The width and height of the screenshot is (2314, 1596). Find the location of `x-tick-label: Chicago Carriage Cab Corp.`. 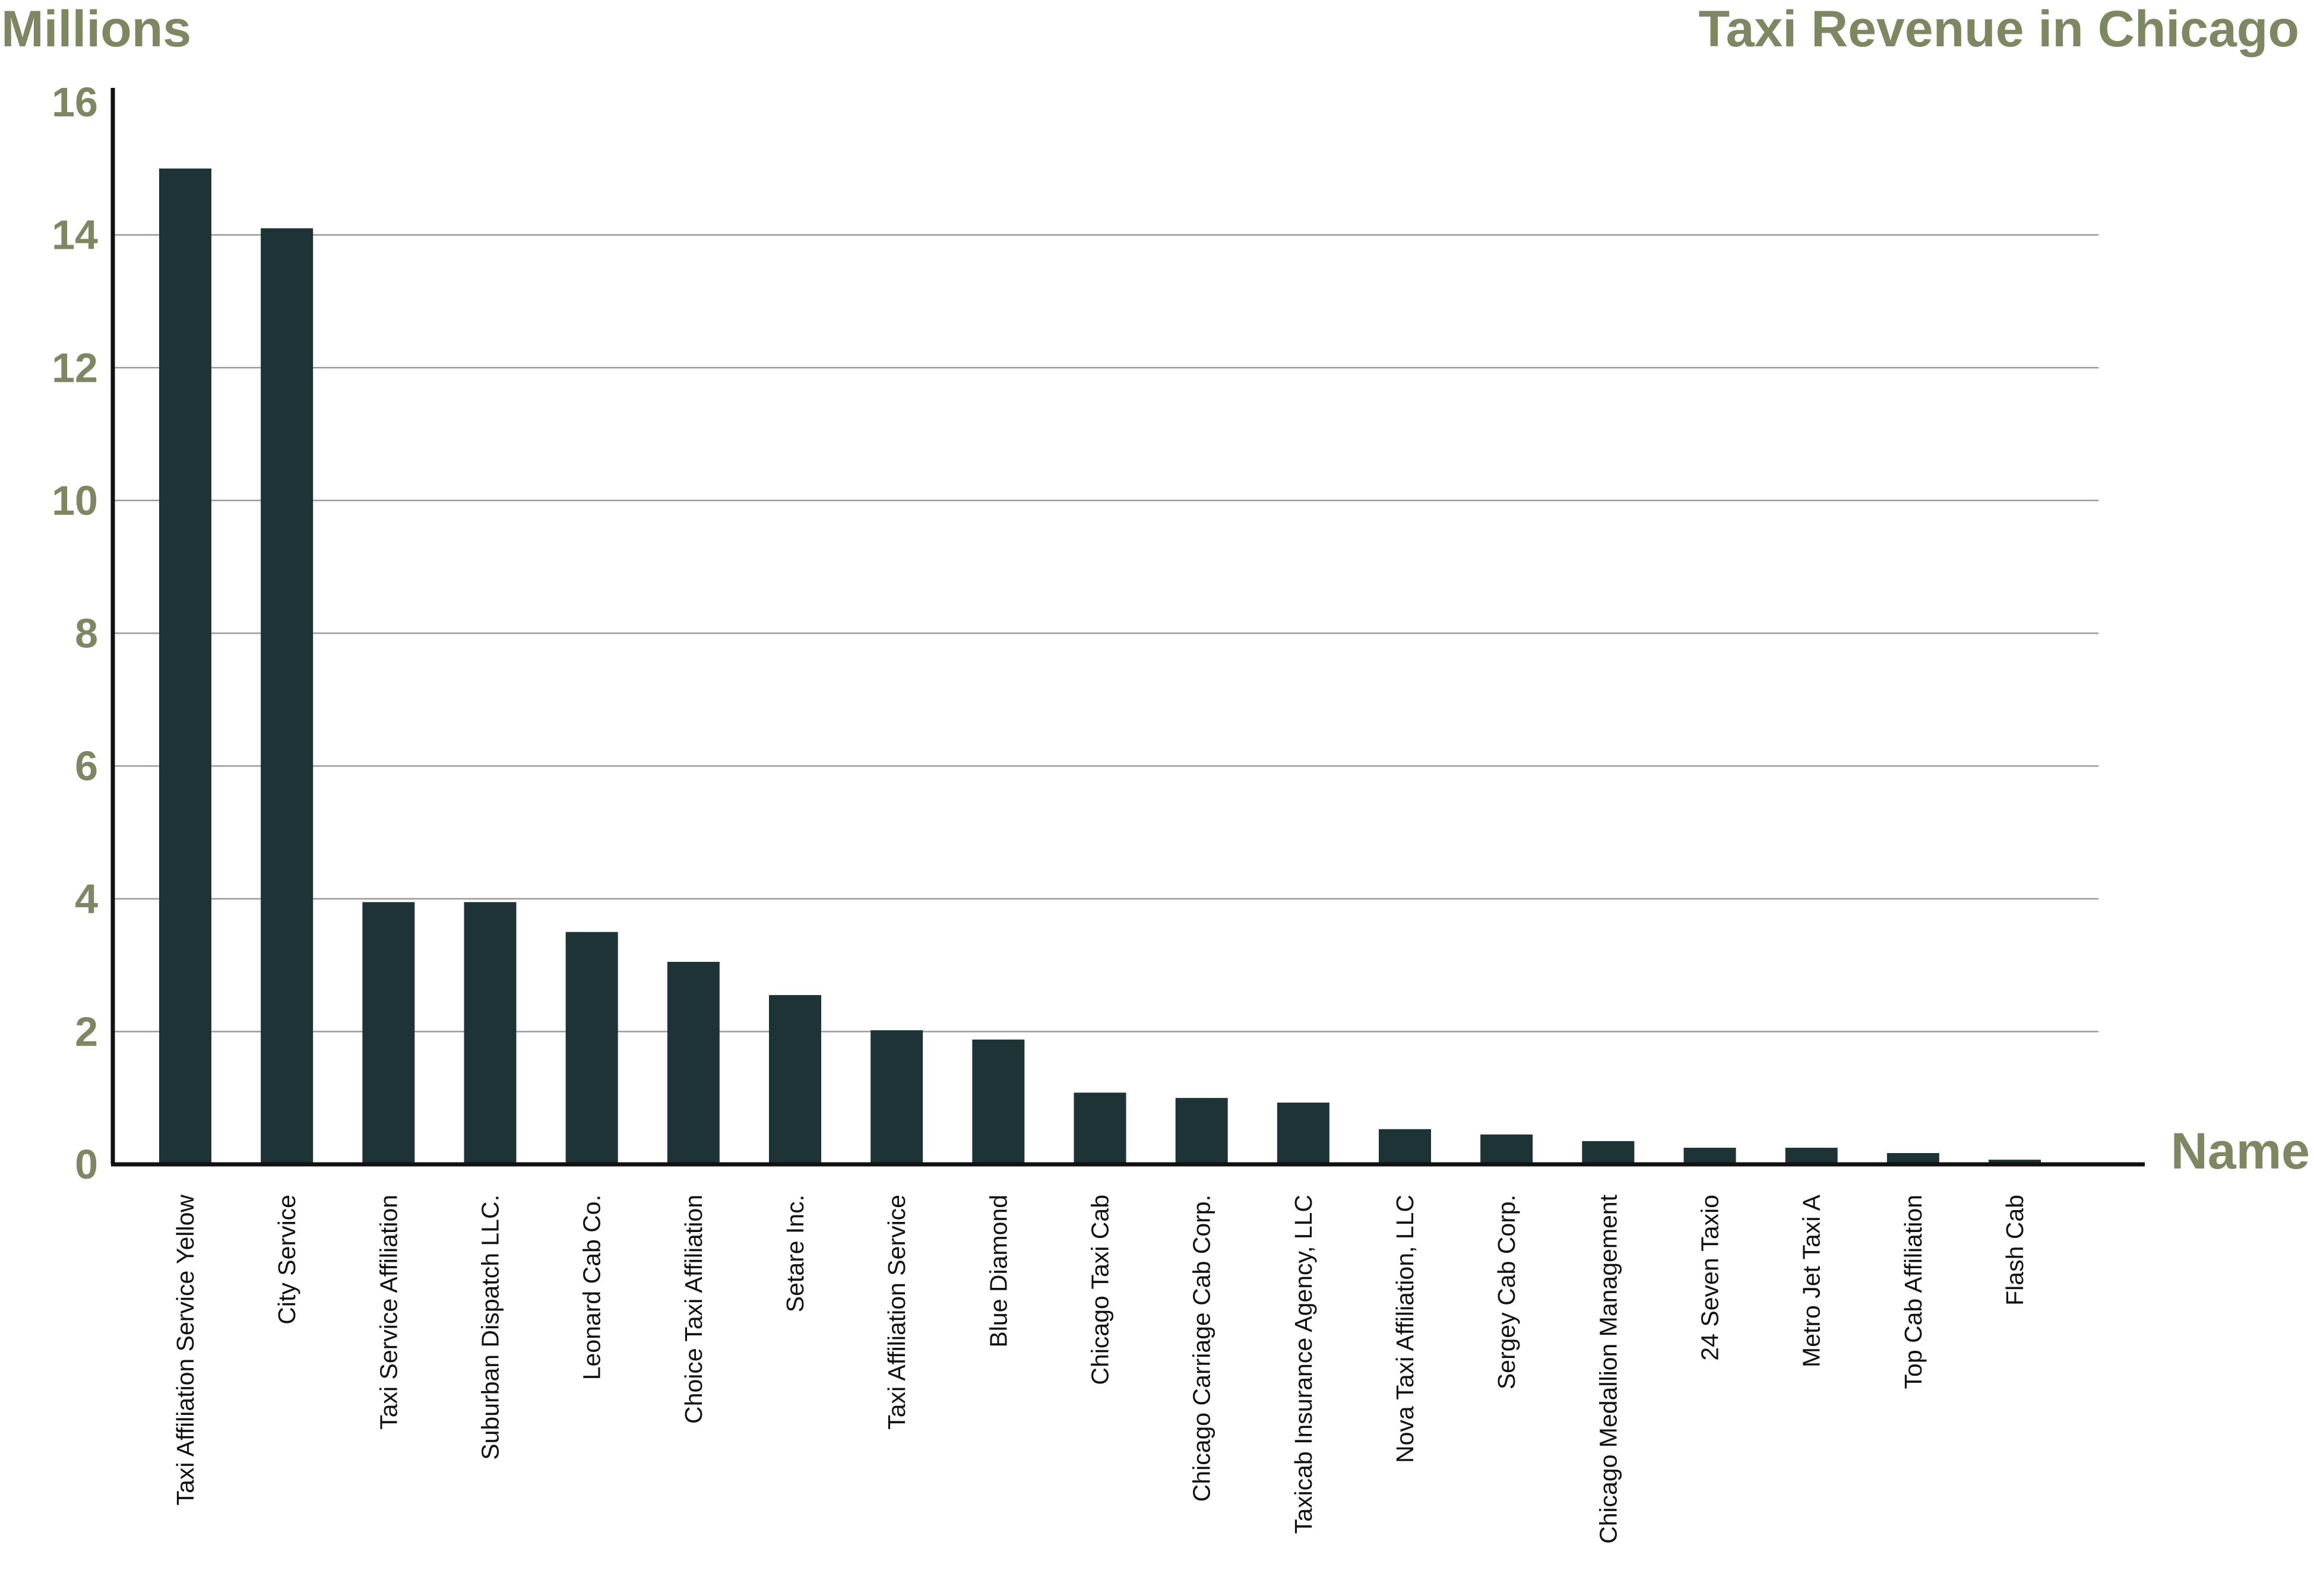

x-tick-label: Chicago Carriage Cab Corp. is located at coordinates (1201, 1348).